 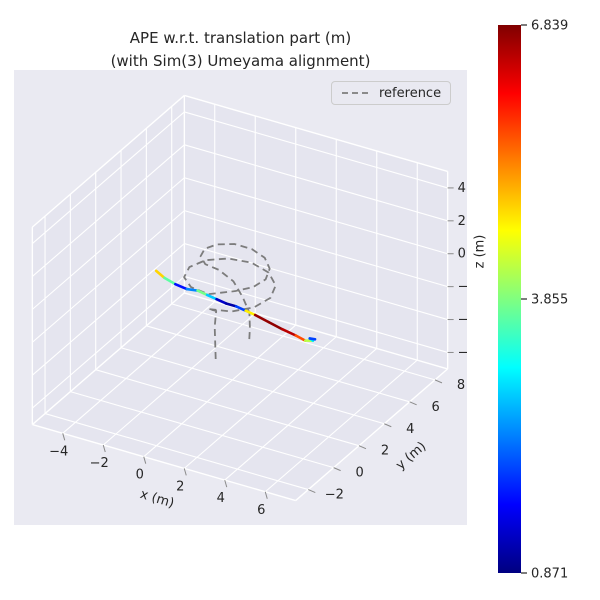 I want to click on z-tick-label: −6, so click(x=462, y=352).